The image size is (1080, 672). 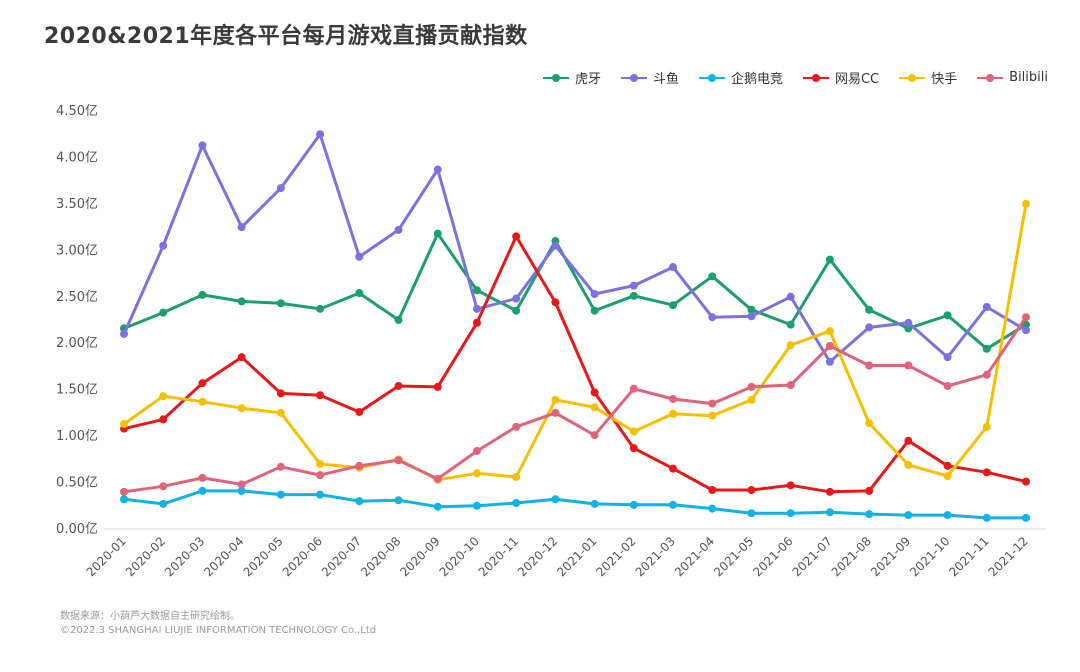 I want to click on legend-item: 企鹅电竞, so click(x=740, y=77).